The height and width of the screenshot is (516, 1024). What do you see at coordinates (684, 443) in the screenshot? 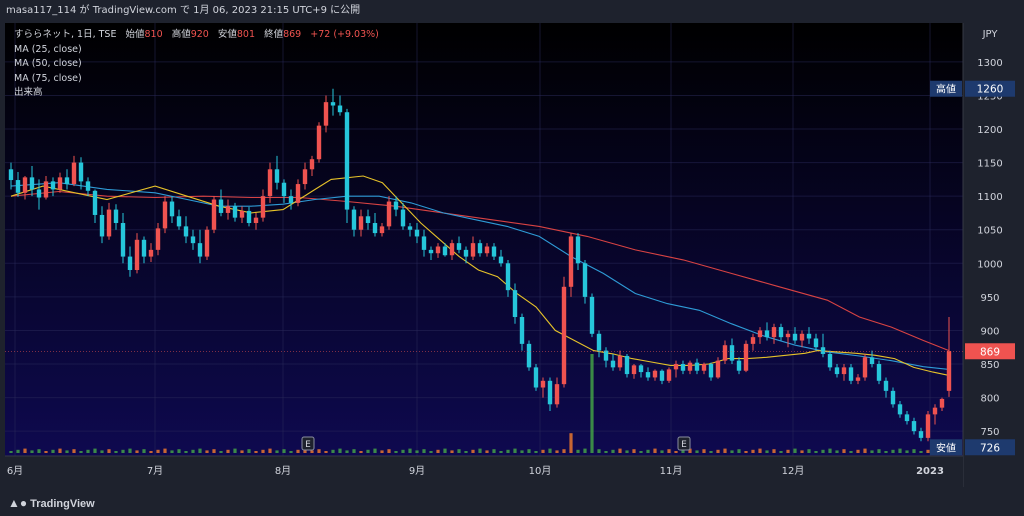
I see `earnings-marker` at bounding box center [684, 443].